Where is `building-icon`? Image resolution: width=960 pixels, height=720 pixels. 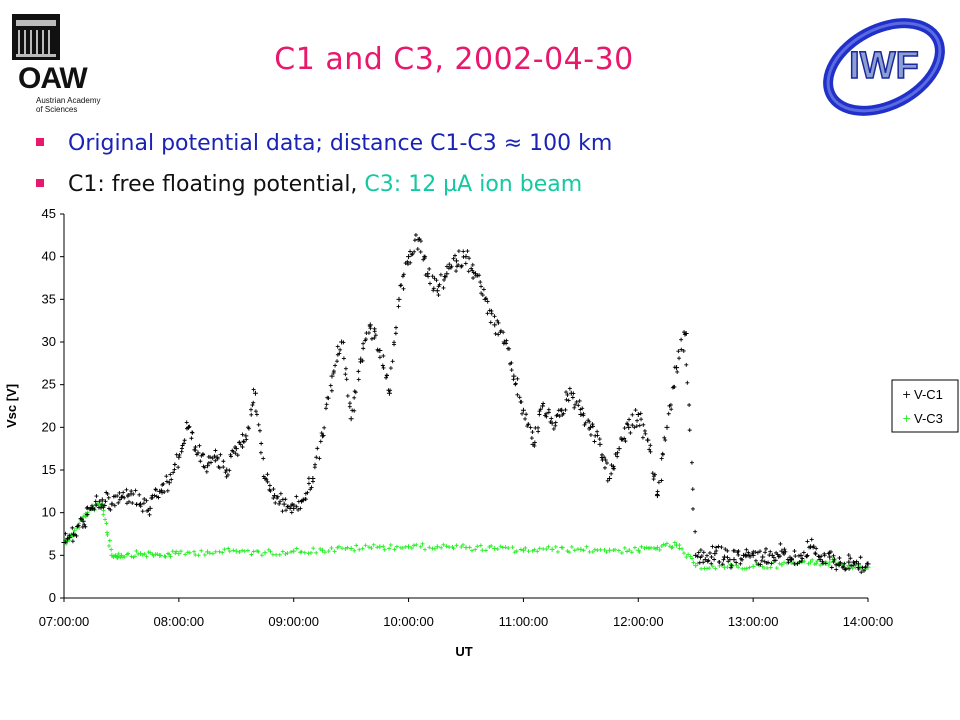 building-icon is located at coordinates (36, 37).